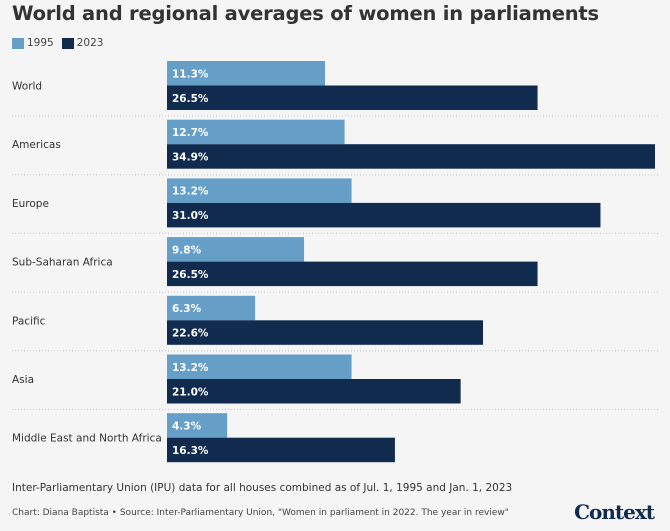 The width and height of the screenshot is (670, 531). Describe the element at coordinates (40, 43) in the screenshot. I see `legend-label: 1995` at that location.